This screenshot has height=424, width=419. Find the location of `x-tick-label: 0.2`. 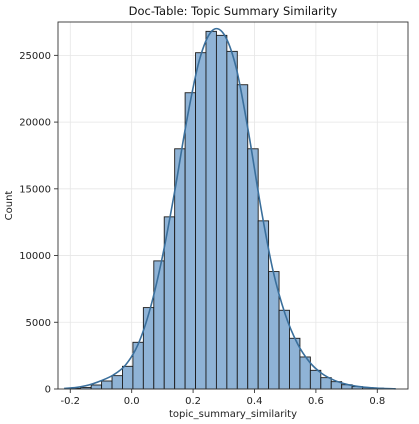

x-tick-label: 0.2 is located at coordinates (193, 401).